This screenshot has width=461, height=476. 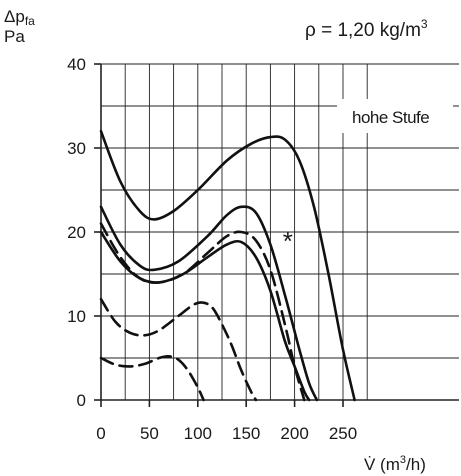 What do you see at coordinates (390, 117) in the screenshot?
I see `setting-label: hohe Stufe` at bounding box center [390, 117].